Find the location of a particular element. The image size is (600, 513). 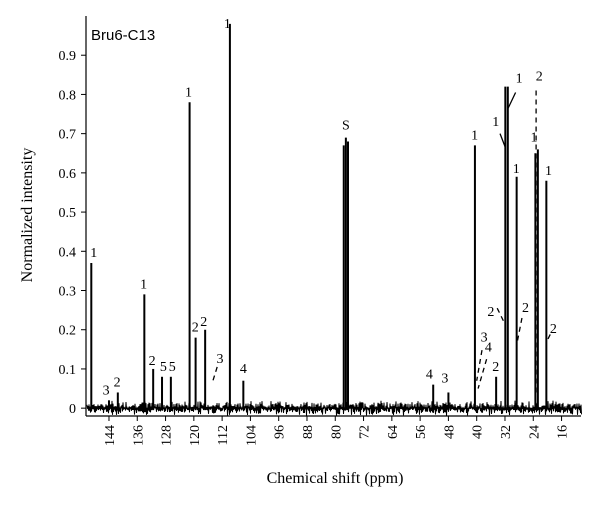

x-tick-label: 88 is located at coordinates (308, 432).